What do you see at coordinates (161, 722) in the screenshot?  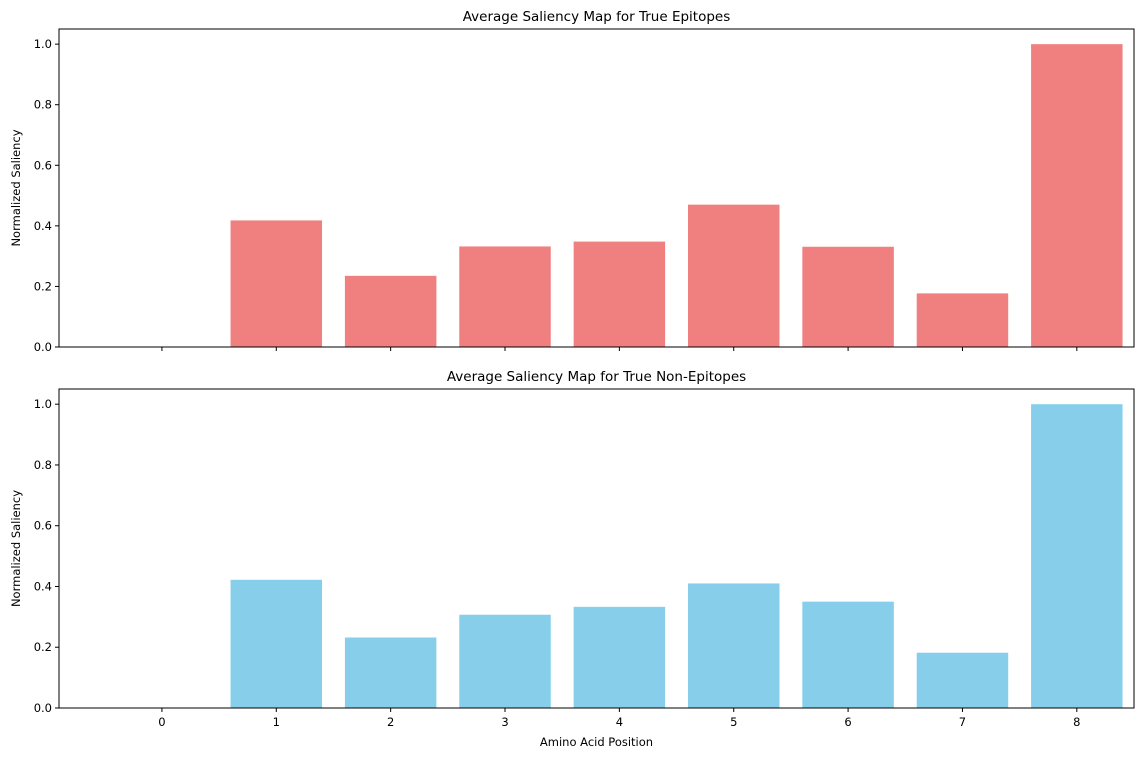 I see `x-tick-label: 0` at bounding box center [161, 722].